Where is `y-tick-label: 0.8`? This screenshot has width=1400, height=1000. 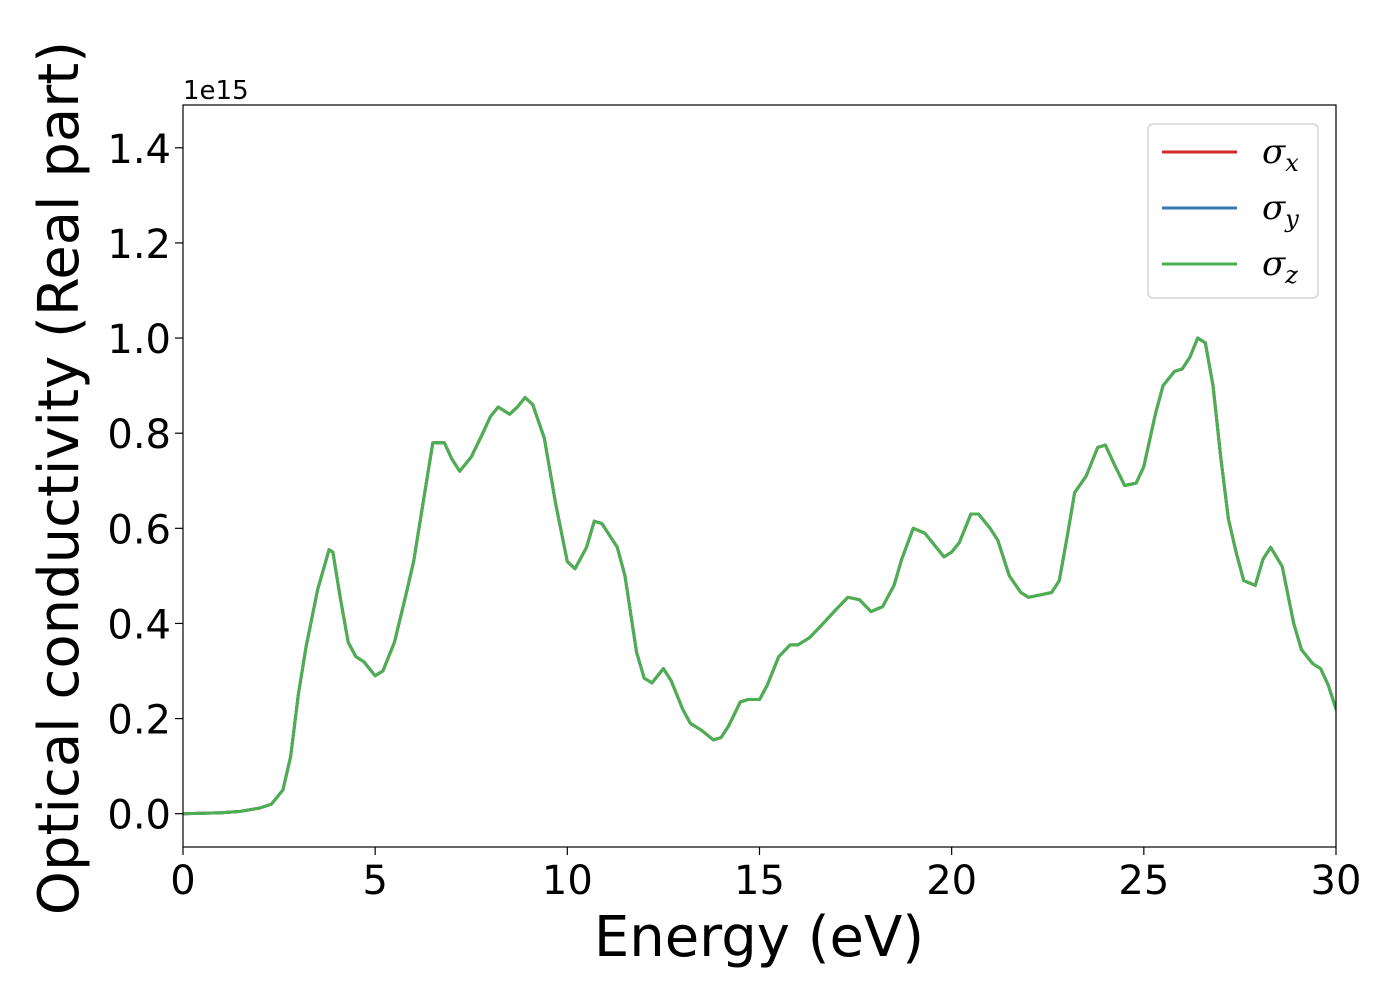 y-tick-label: 0.8 is located at coordinates (139, 435).